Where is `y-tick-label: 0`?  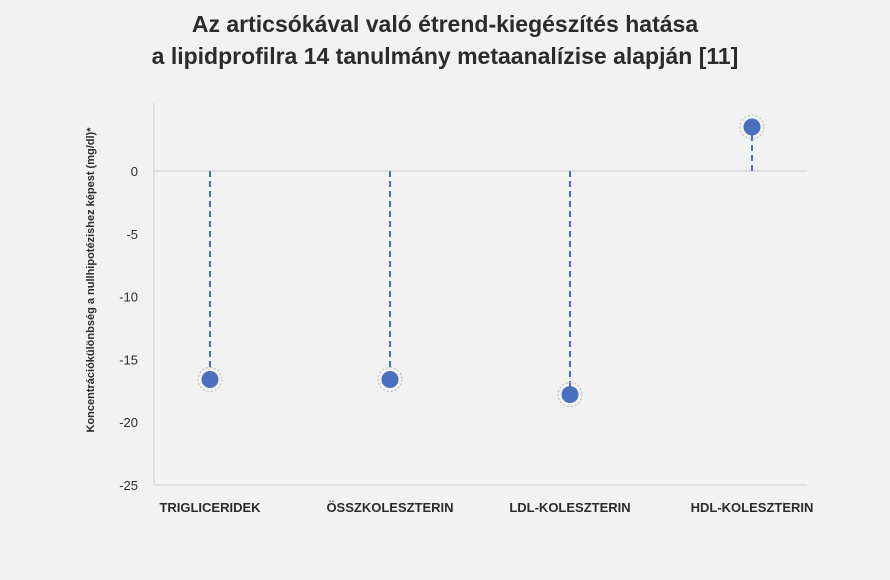
y-tick-label: 0 is located at coordinates (134, 171).